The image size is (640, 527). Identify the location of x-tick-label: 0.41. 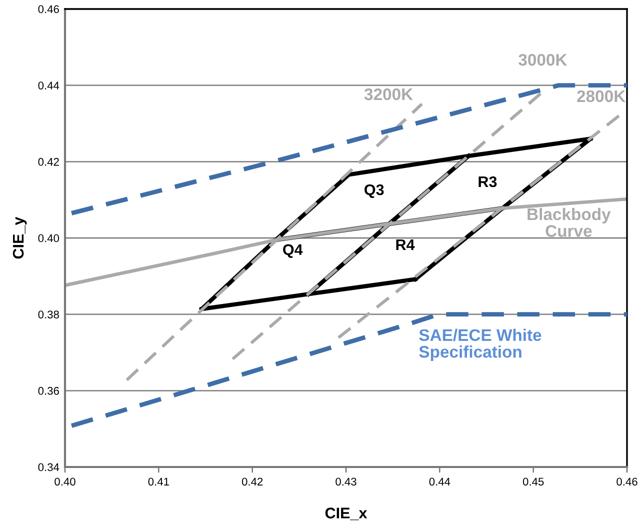
(158, 482).